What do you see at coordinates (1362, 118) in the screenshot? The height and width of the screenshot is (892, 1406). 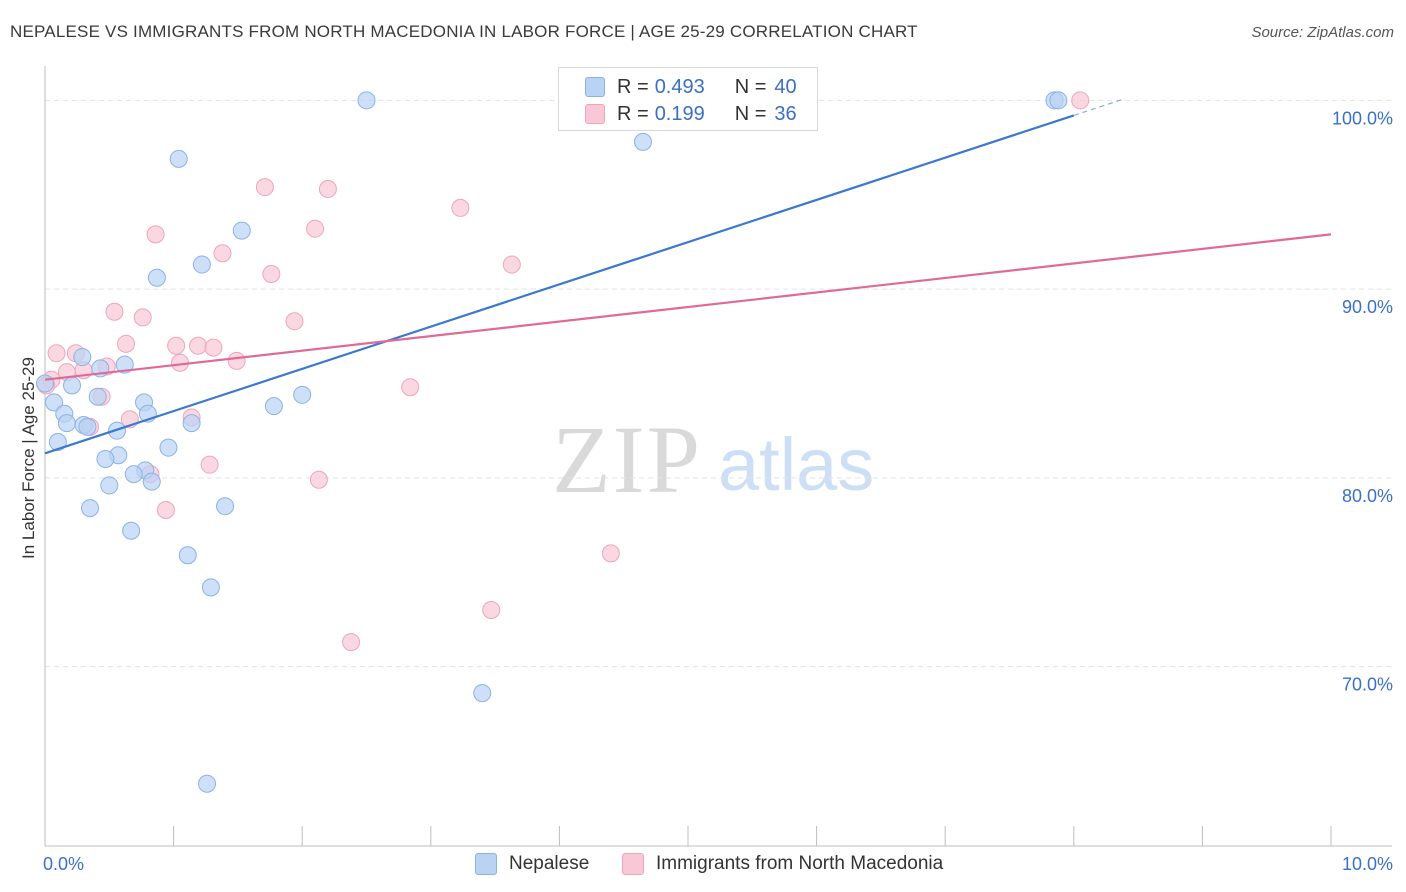 I see `y-tick-label: 100.0%` at bounding box center [1362, 118].